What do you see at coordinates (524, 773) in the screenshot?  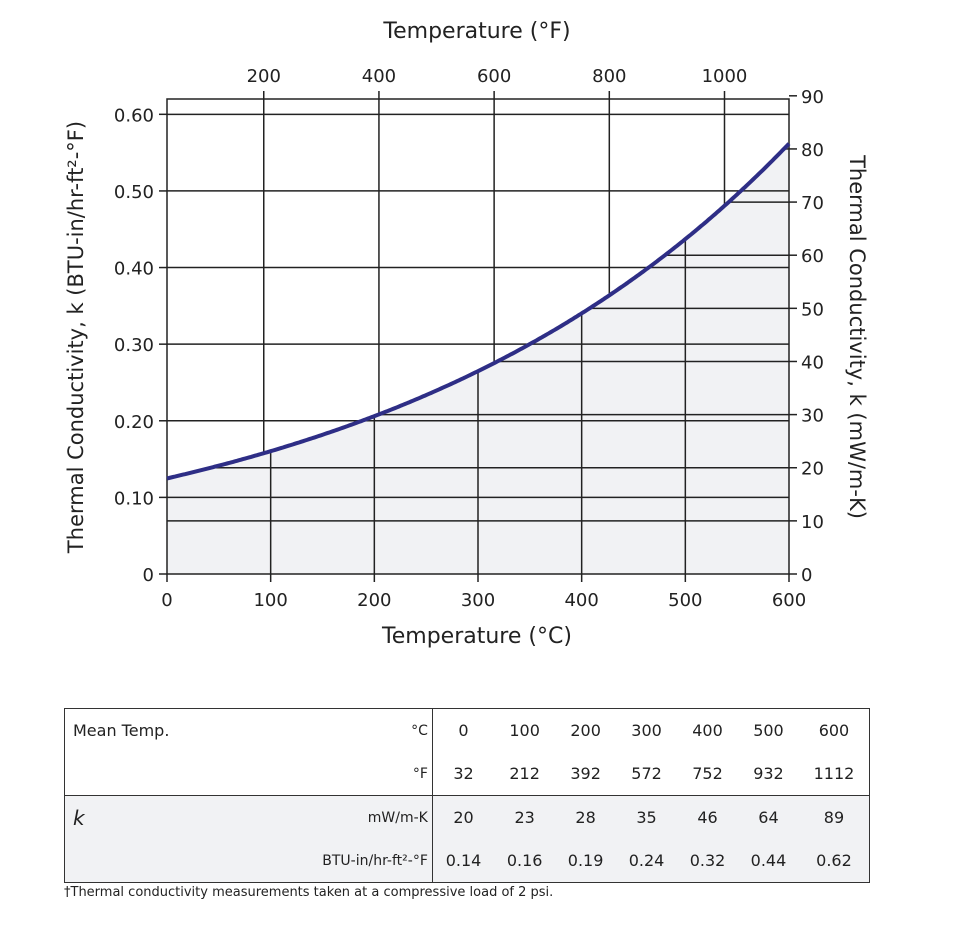 I see `table-cell: 212` at bounding box center [524, 773].